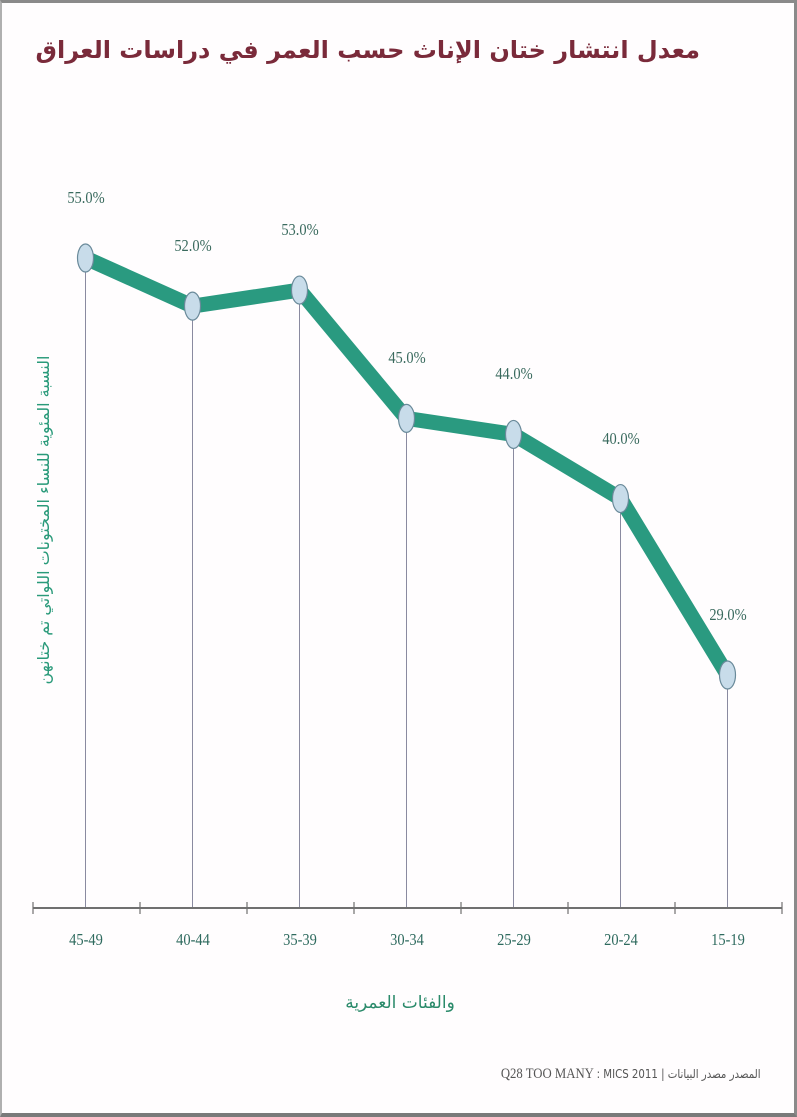 The height and width of the screenshot is (1117, 797). I want to click on source-text: : MICS 2011 | المصدر, so click(679, 1074).